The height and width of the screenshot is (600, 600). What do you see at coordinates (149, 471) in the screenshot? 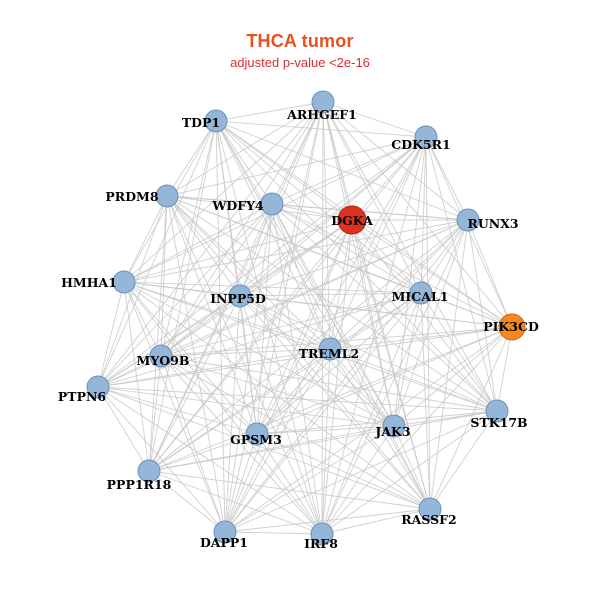
I see `node-ppp1r18` at bounding box center [149, 471].